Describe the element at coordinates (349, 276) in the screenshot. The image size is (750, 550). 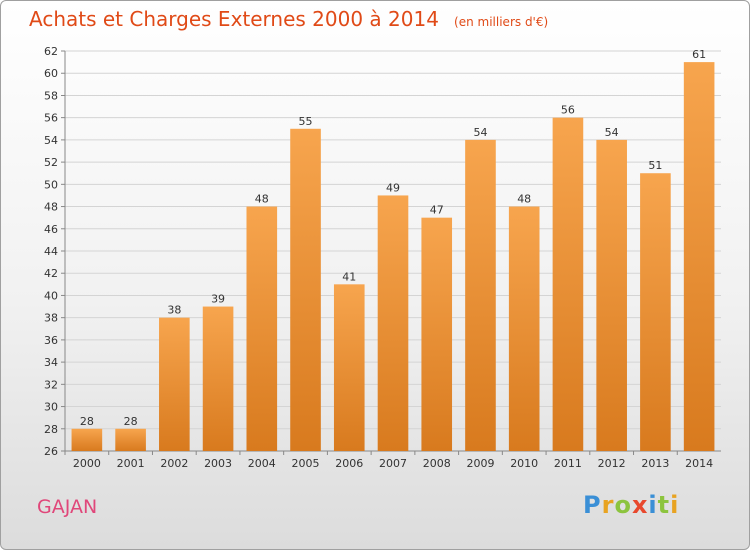
I see `bar-value-label: 41` at that location.